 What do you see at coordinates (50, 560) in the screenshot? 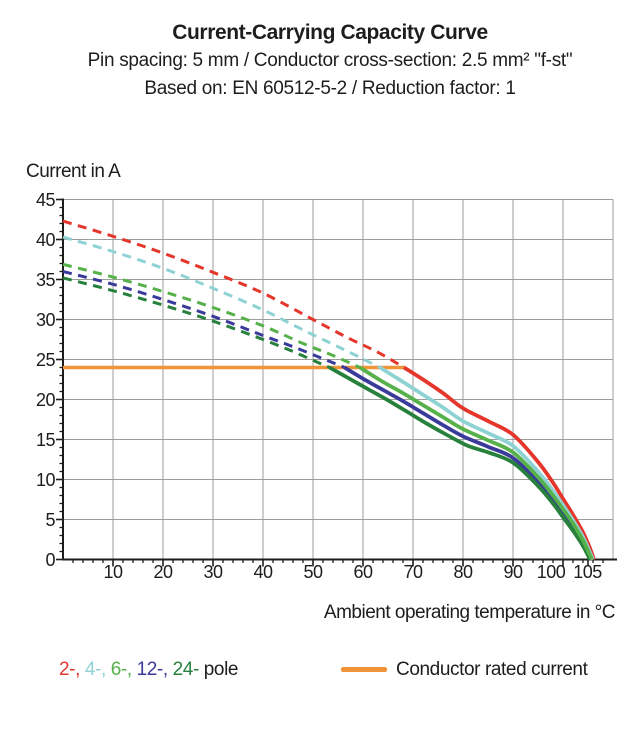
I see `y-tick-label: 0` at bounding box center [50, 560].